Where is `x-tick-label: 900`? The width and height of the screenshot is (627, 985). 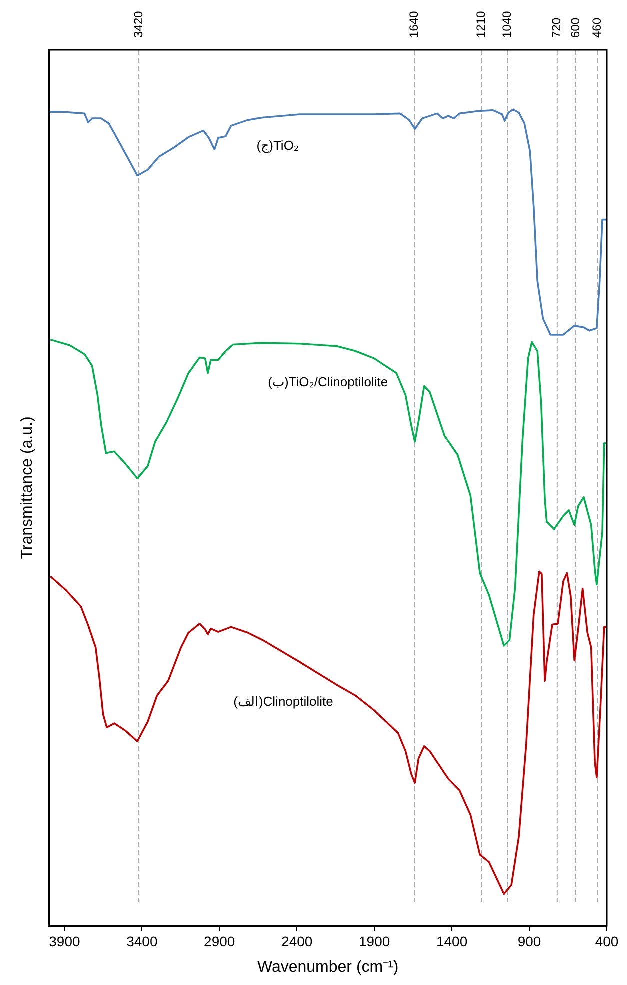
x-tick-label: 900 is located at coordinates (530, 941).